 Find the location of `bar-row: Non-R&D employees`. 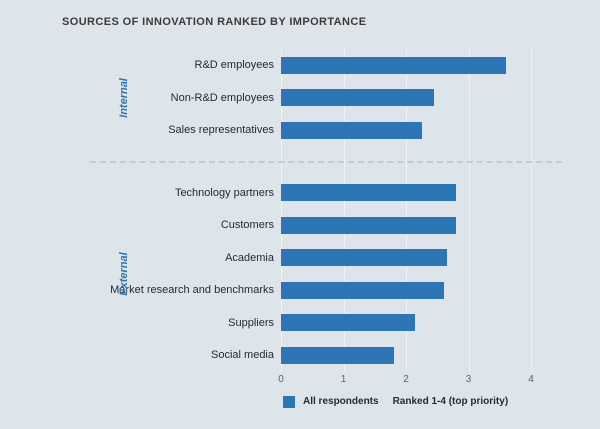

bar-row: Non-R&D employees is located at coordinates (300, 98).